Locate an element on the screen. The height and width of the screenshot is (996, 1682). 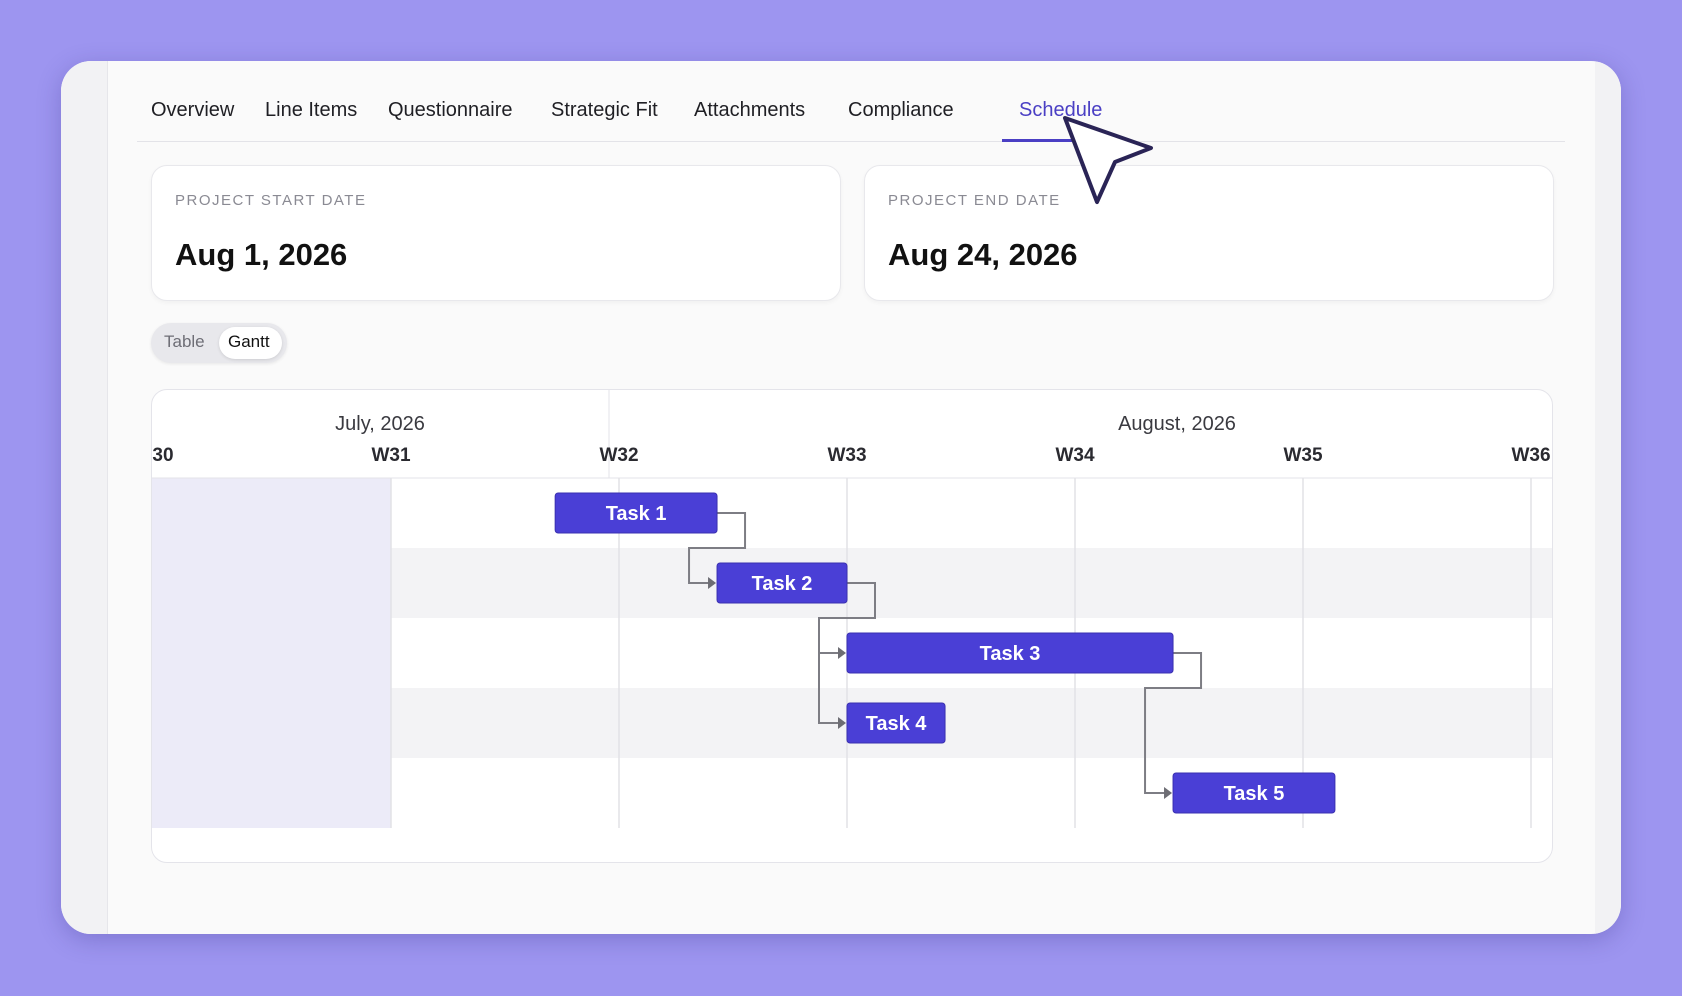
task-bar-label: Task 2 is located at coordinates (782, 584).